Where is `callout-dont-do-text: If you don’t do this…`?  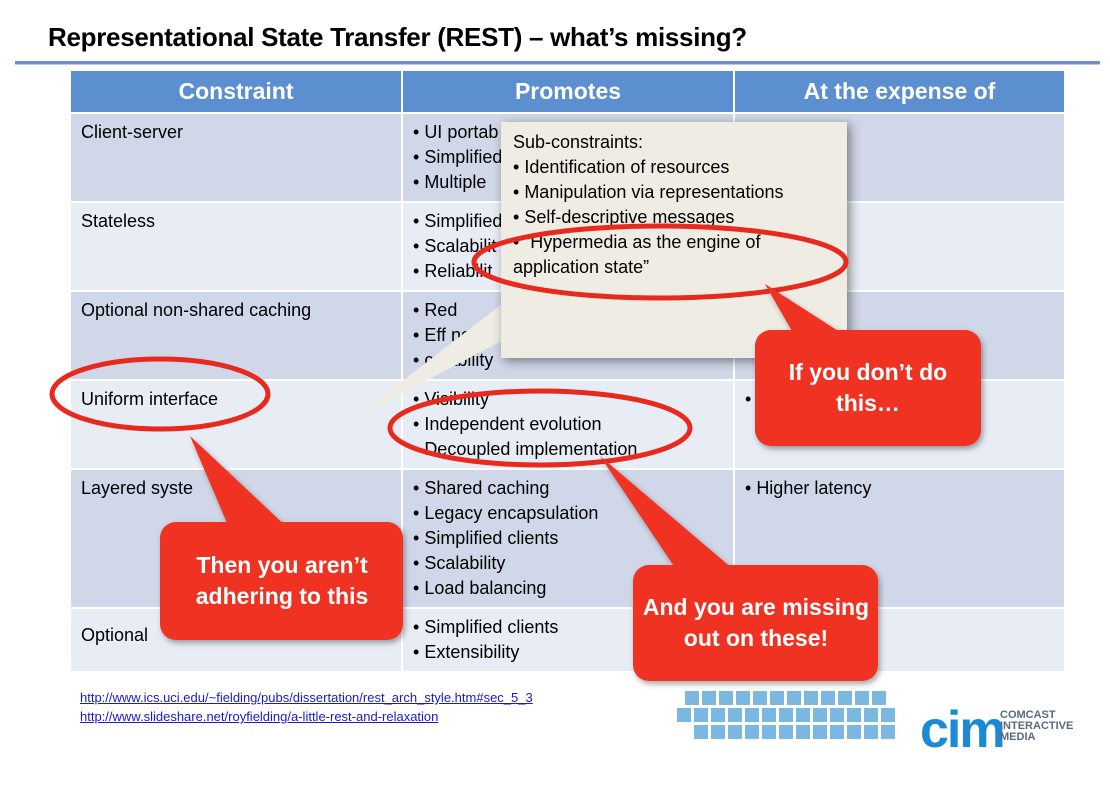
callout-dont-do-text: If you don’t do this… is located at coordinates (868, 388).